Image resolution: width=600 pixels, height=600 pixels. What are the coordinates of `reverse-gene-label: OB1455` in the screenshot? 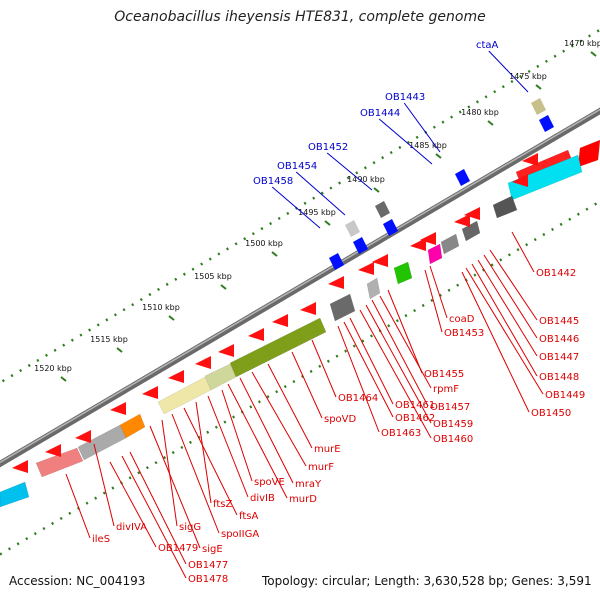 It's located at (444, 374).